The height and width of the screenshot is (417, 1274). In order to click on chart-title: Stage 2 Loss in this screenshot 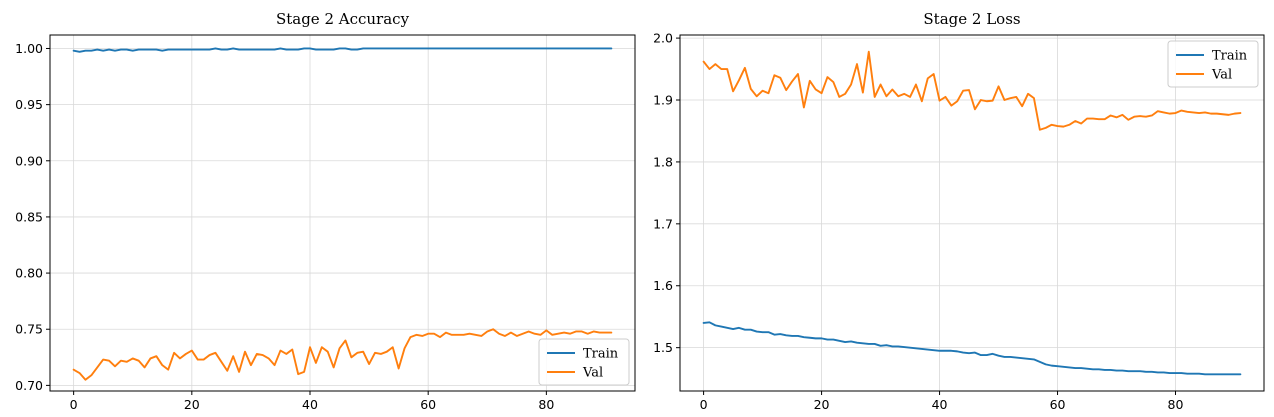, I will do `click(971, 19)`.